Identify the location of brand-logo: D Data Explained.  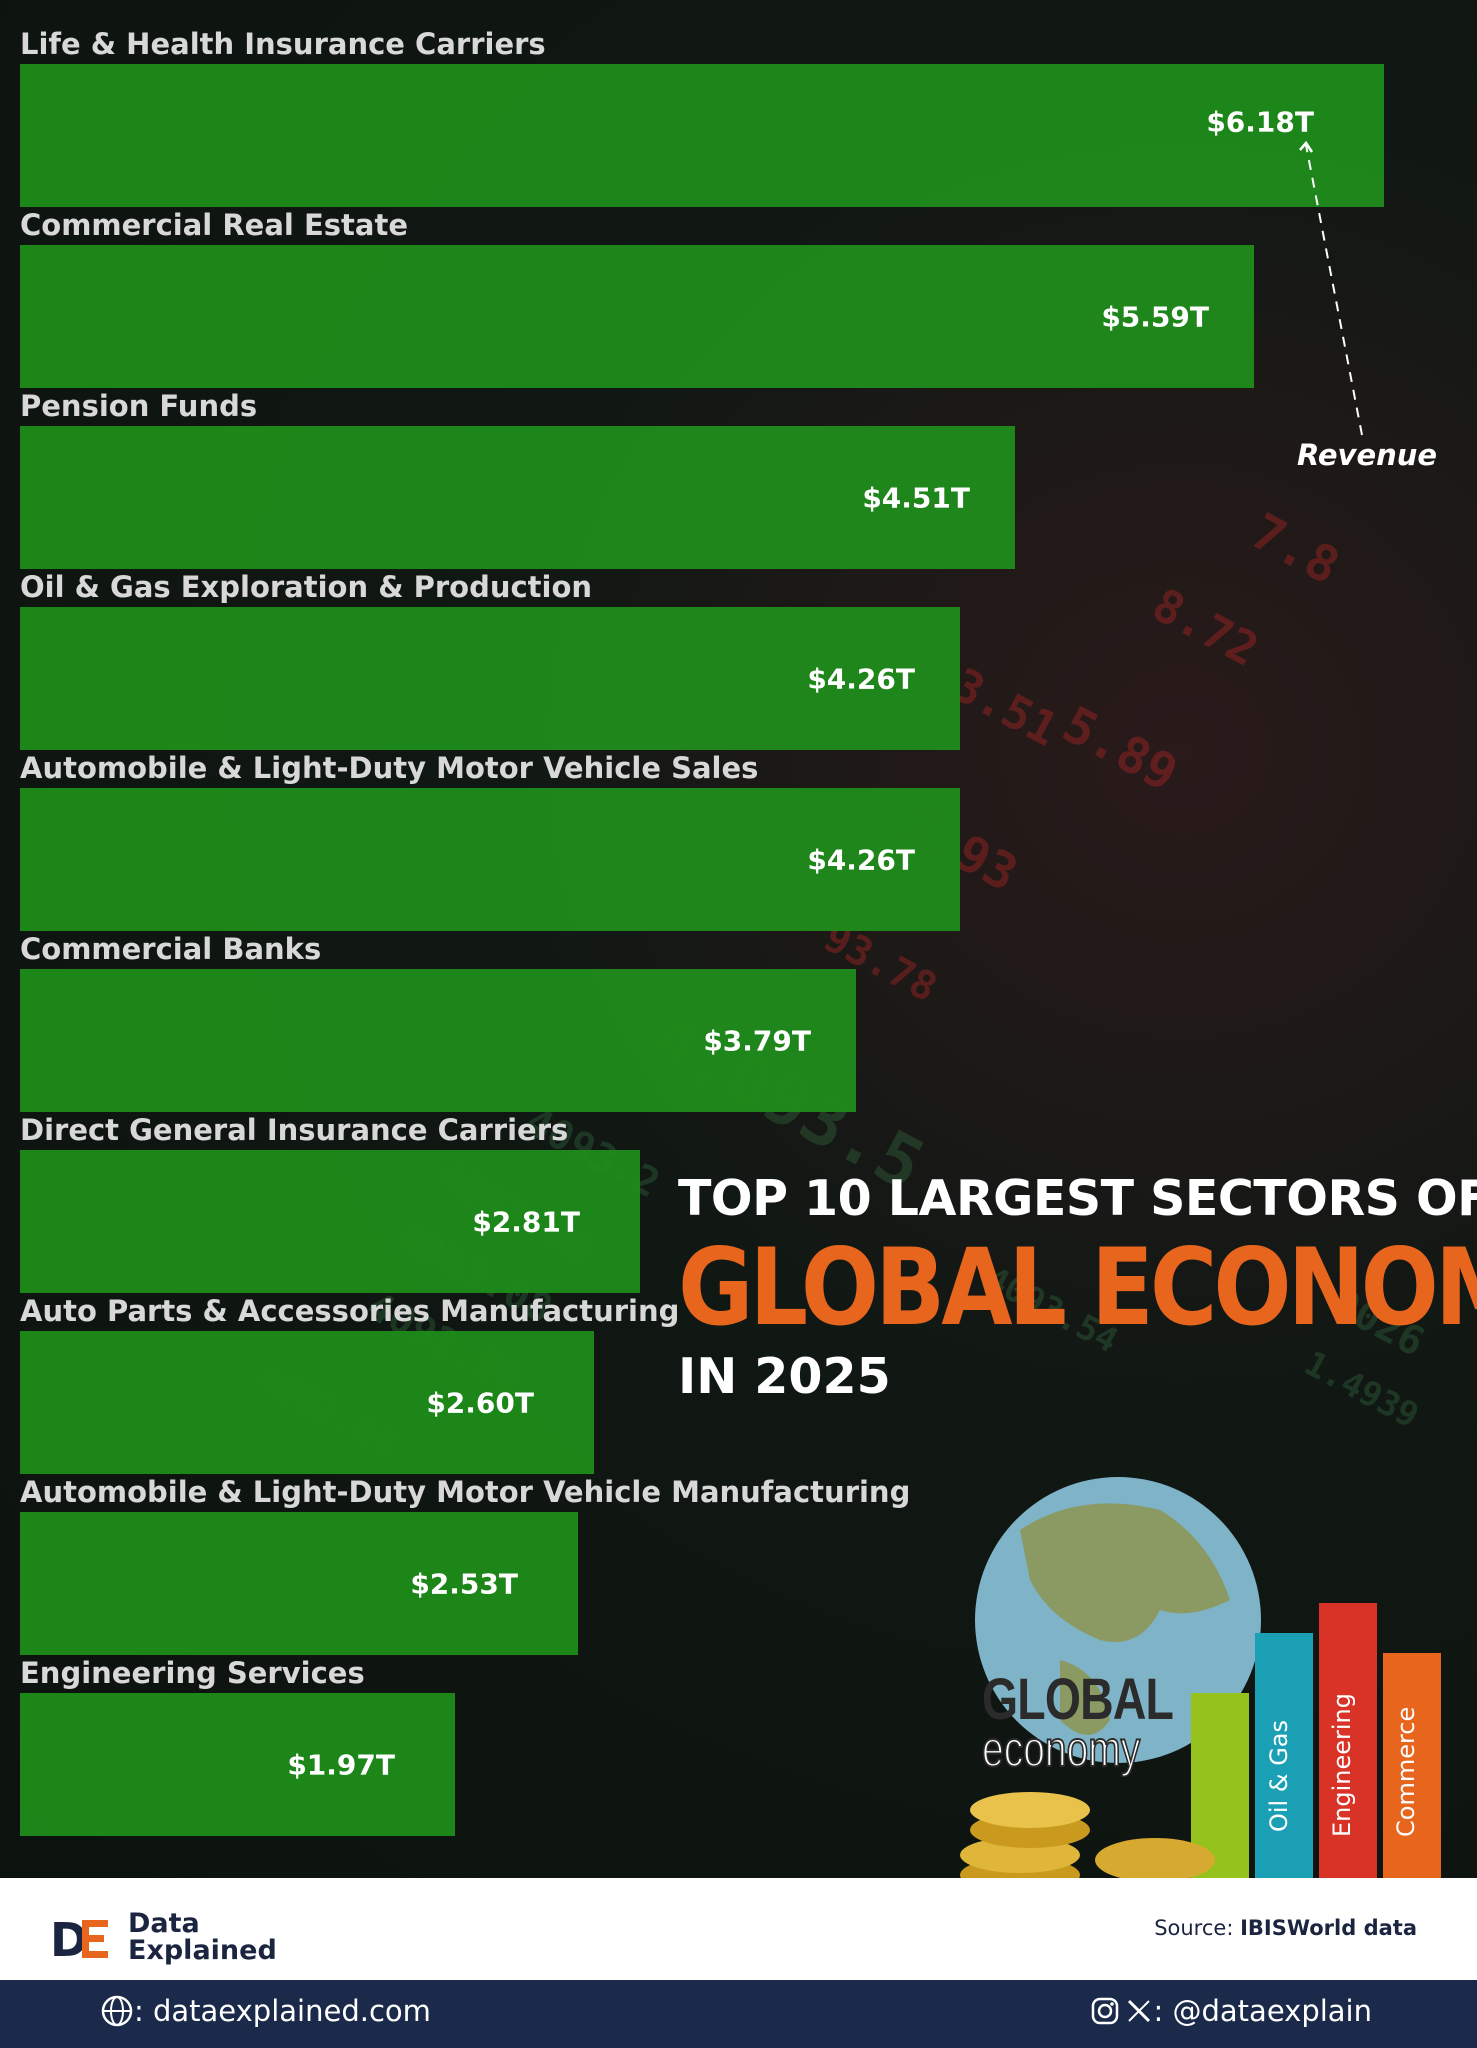
(163, 1937).